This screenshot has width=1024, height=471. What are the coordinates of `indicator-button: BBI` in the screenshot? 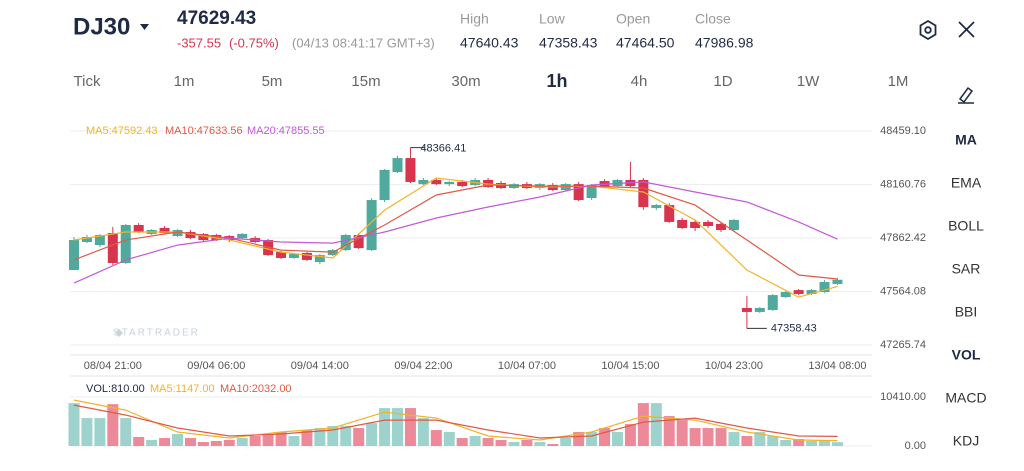 It's located at (966, 312).